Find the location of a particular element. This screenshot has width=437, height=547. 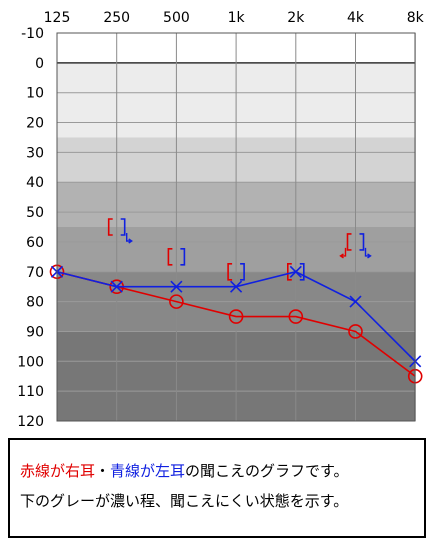

caption-right-ear-text: 赤線が右耳 is located at coordinates (58, 471).